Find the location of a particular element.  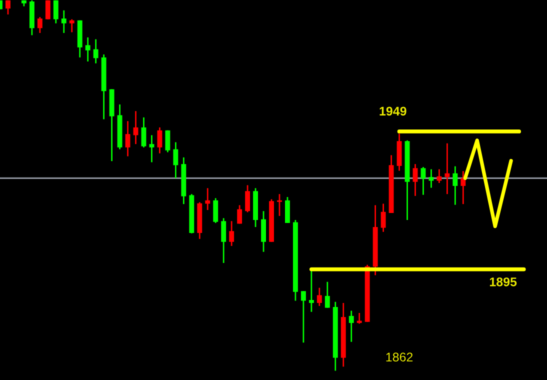

annotation: 1949 is located at coordinates (393, 111).